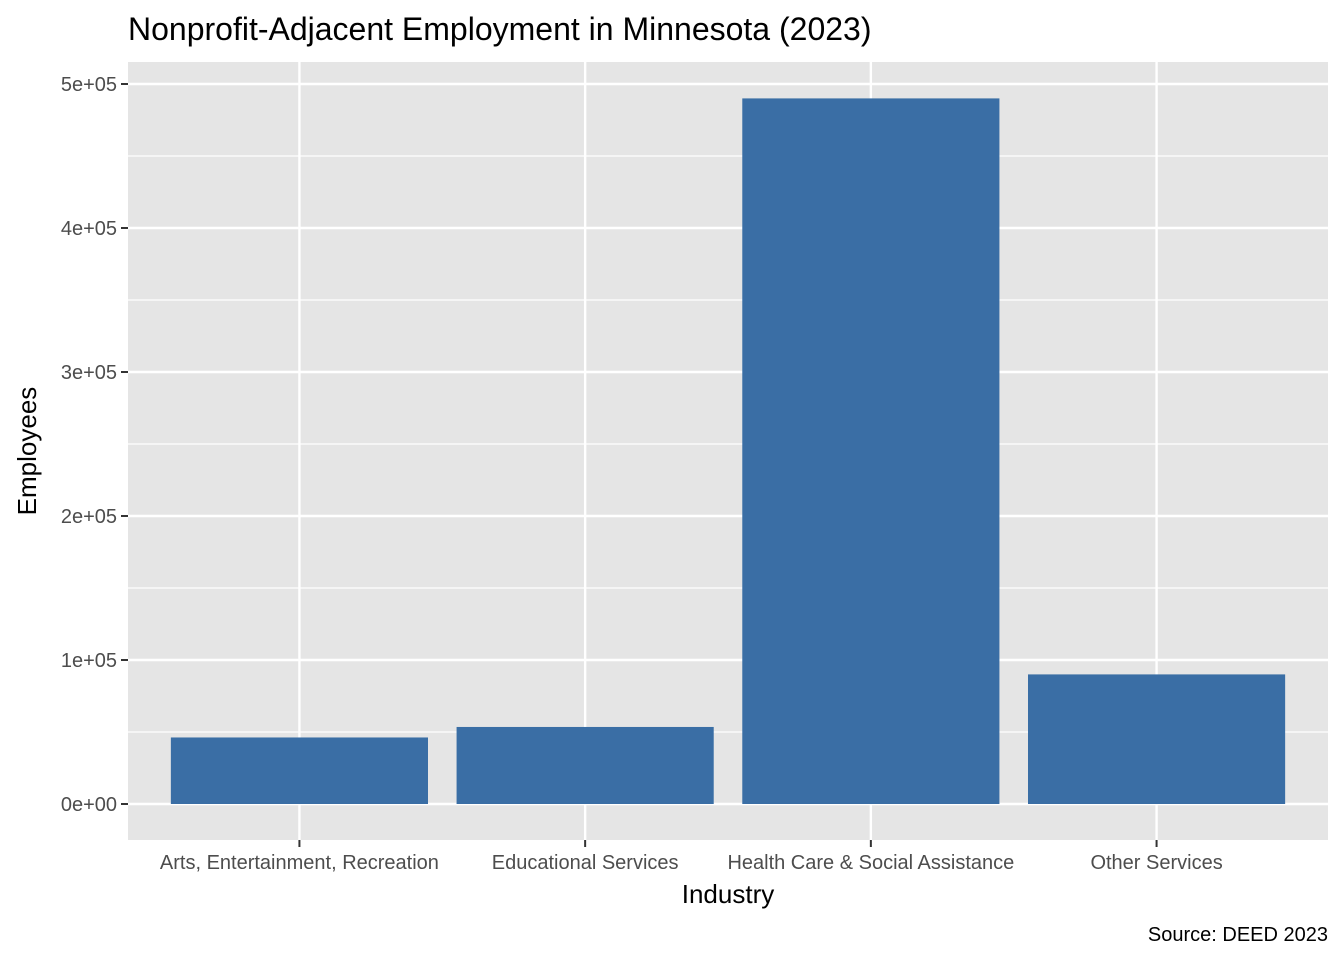  What do you see at coordinates (89, 373) in the screenshot?
I see `y-tick-label: 3e+05` at bounding box center [89, 373].